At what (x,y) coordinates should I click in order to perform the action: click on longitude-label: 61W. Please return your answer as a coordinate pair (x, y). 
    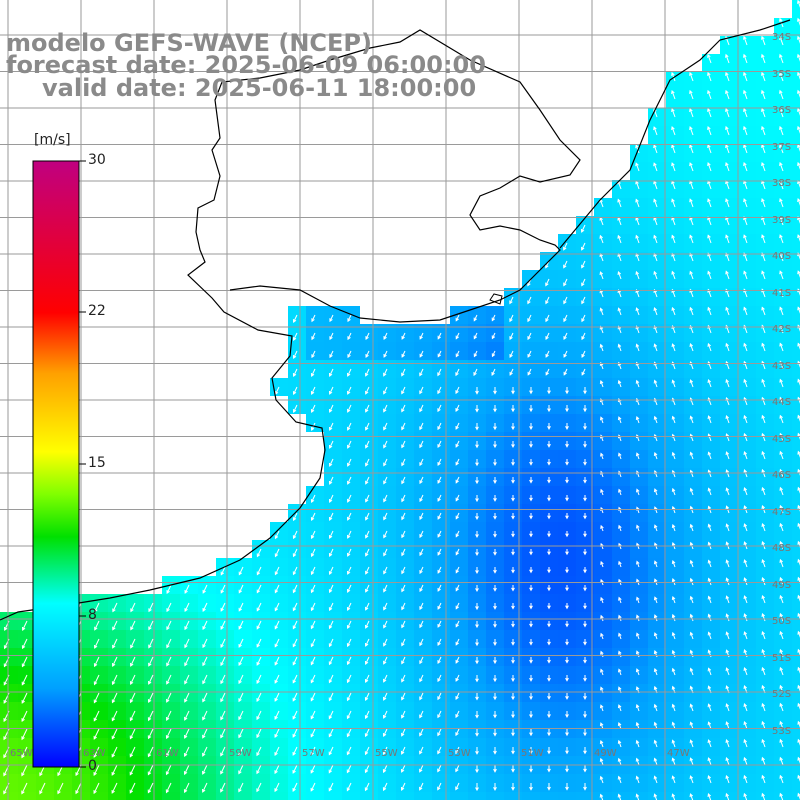
    Looking at the image, I should click on (167, 753).